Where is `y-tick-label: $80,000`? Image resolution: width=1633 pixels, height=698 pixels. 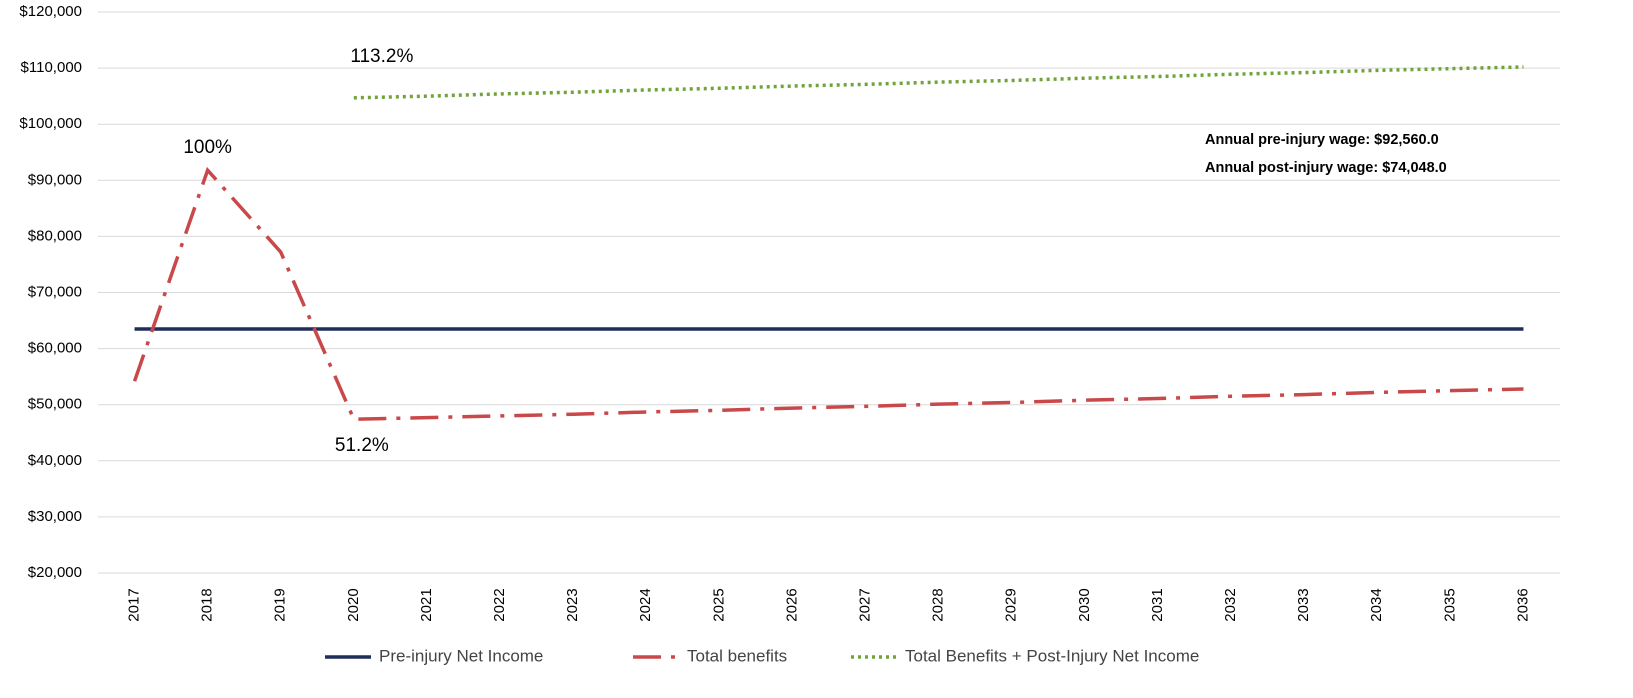 y-tick-label: $80,000 is located at coordinates (55, 235).